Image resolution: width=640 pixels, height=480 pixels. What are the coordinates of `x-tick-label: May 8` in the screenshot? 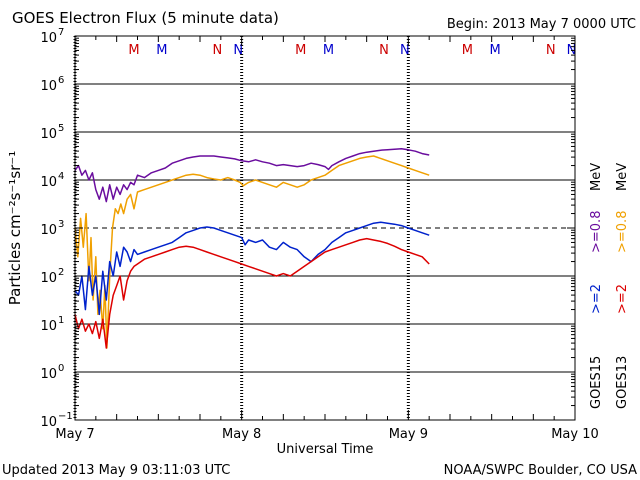 It's located at (241, 434).